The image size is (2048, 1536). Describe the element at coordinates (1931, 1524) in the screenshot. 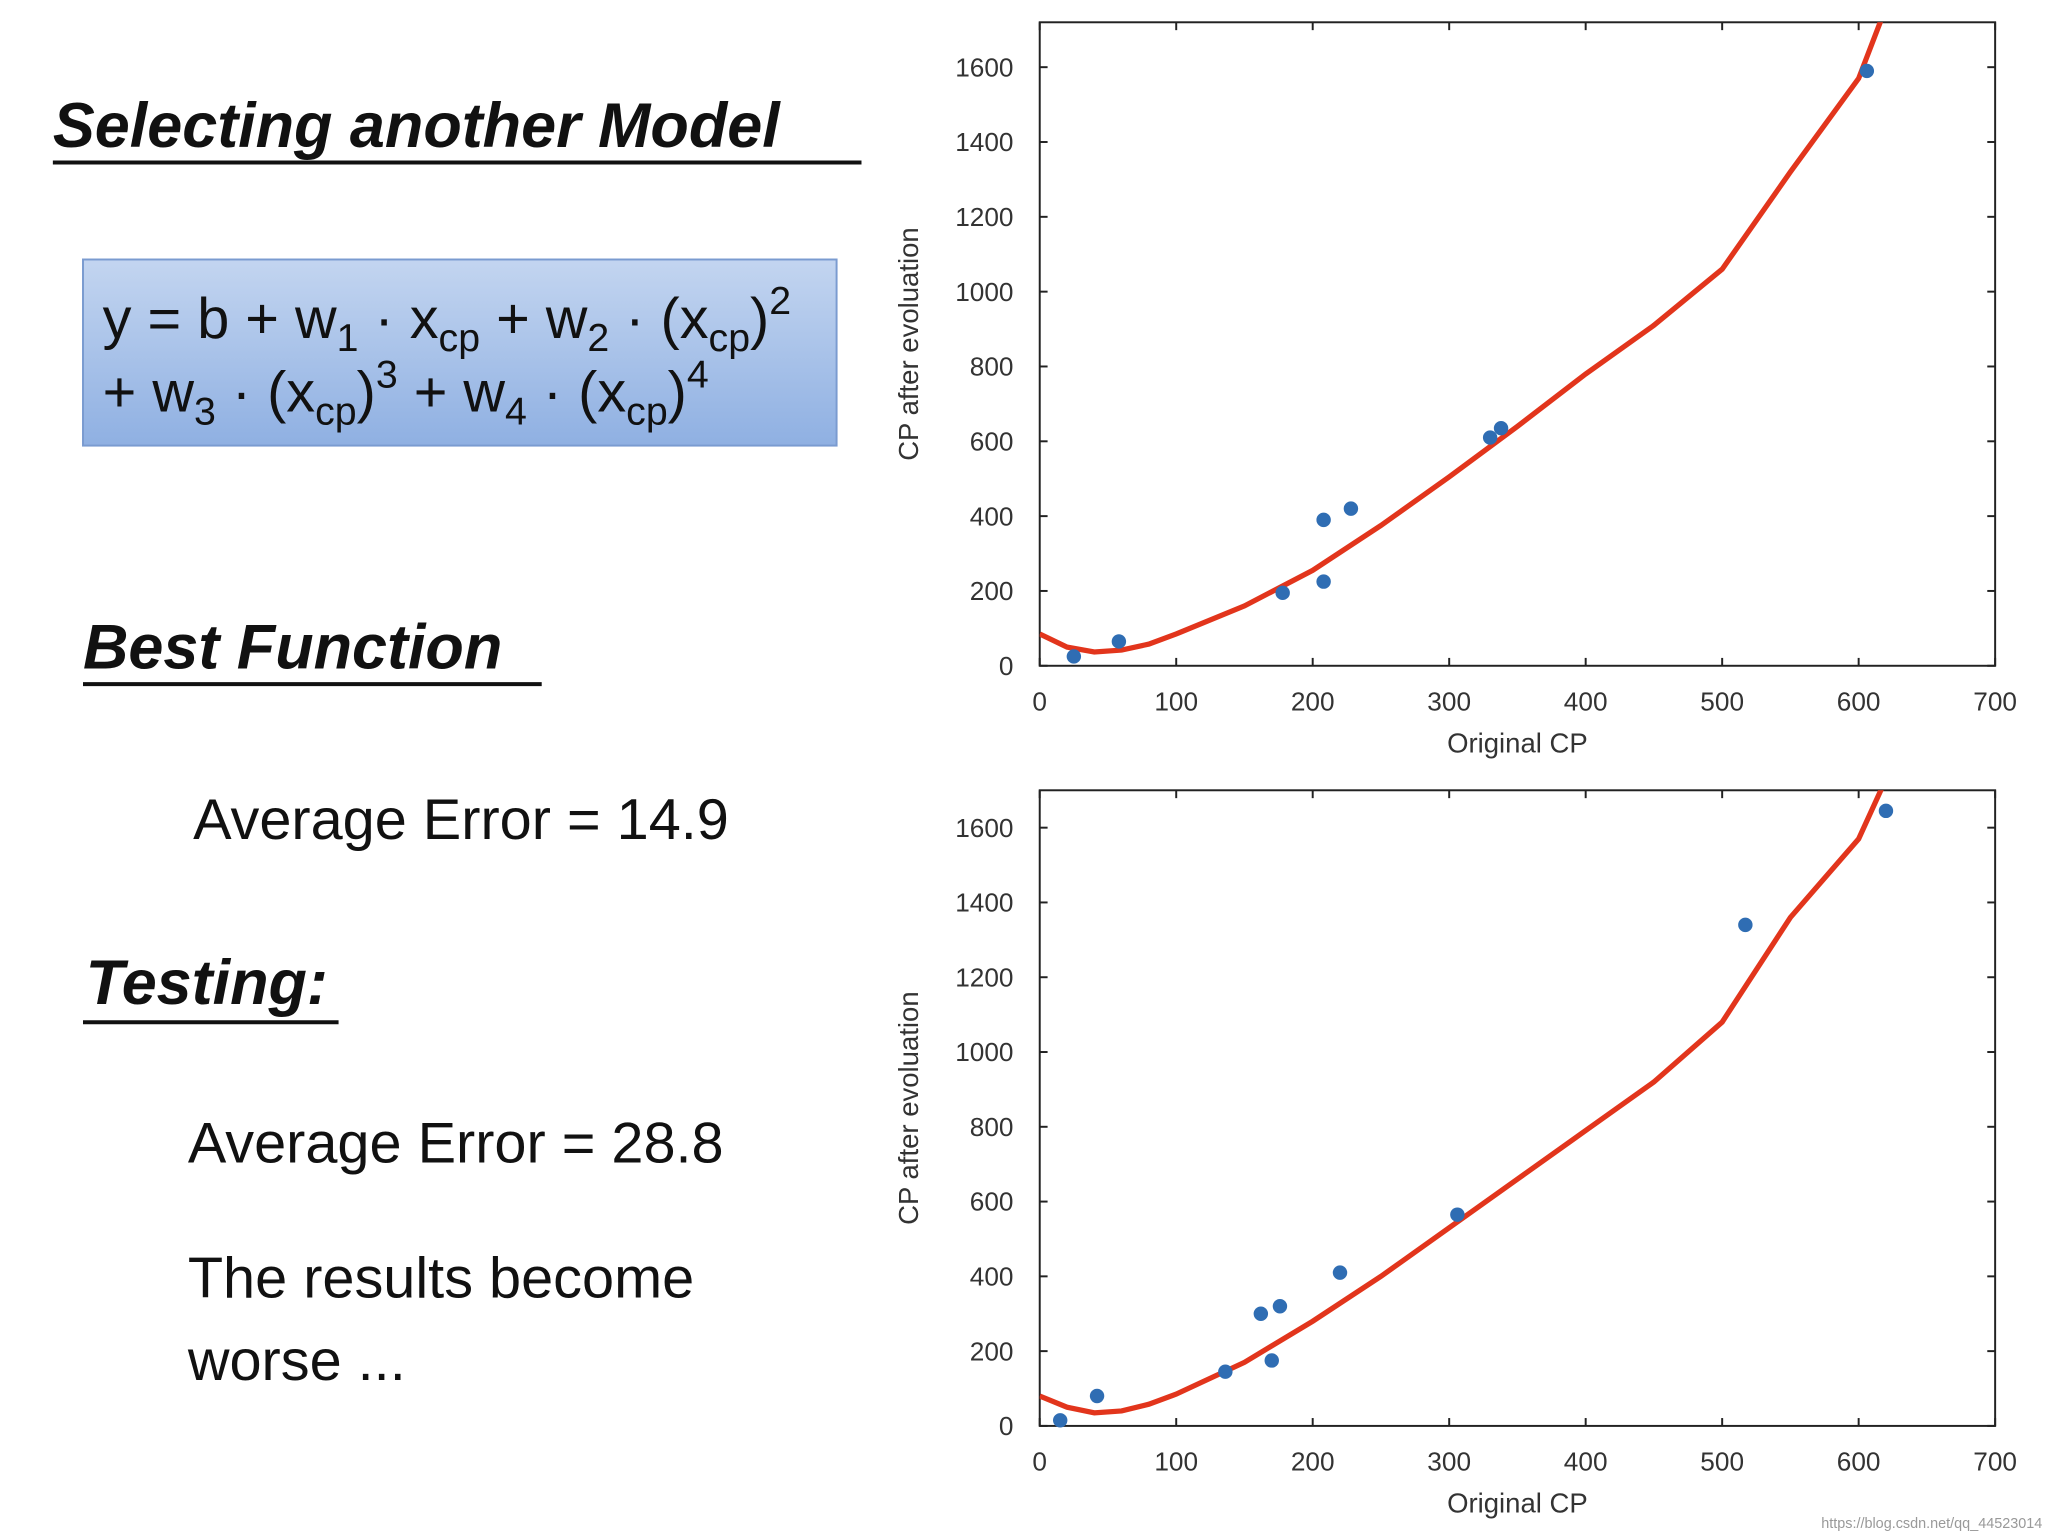

I see `watermark: https://blog.csdn.net/qq_44523014` at that location.